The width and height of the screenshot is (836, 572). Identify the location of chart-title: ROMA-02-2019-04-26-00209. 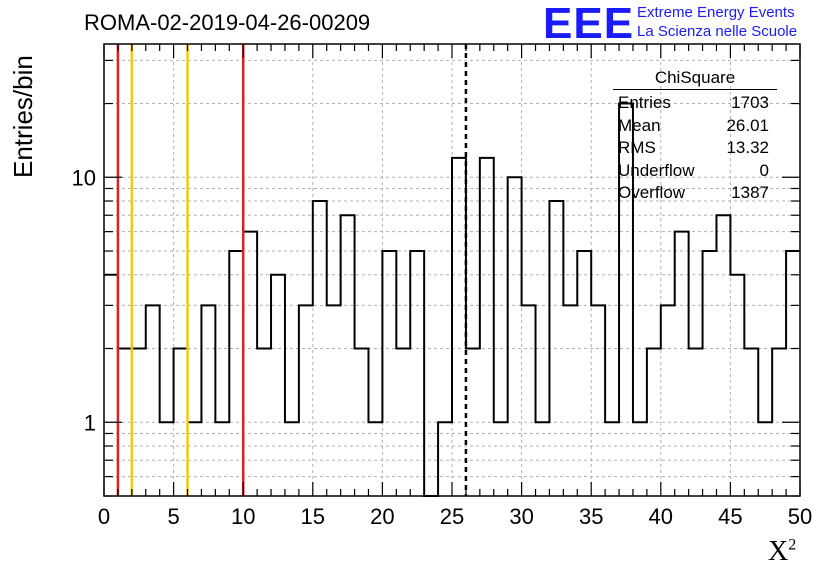
(227, 22).